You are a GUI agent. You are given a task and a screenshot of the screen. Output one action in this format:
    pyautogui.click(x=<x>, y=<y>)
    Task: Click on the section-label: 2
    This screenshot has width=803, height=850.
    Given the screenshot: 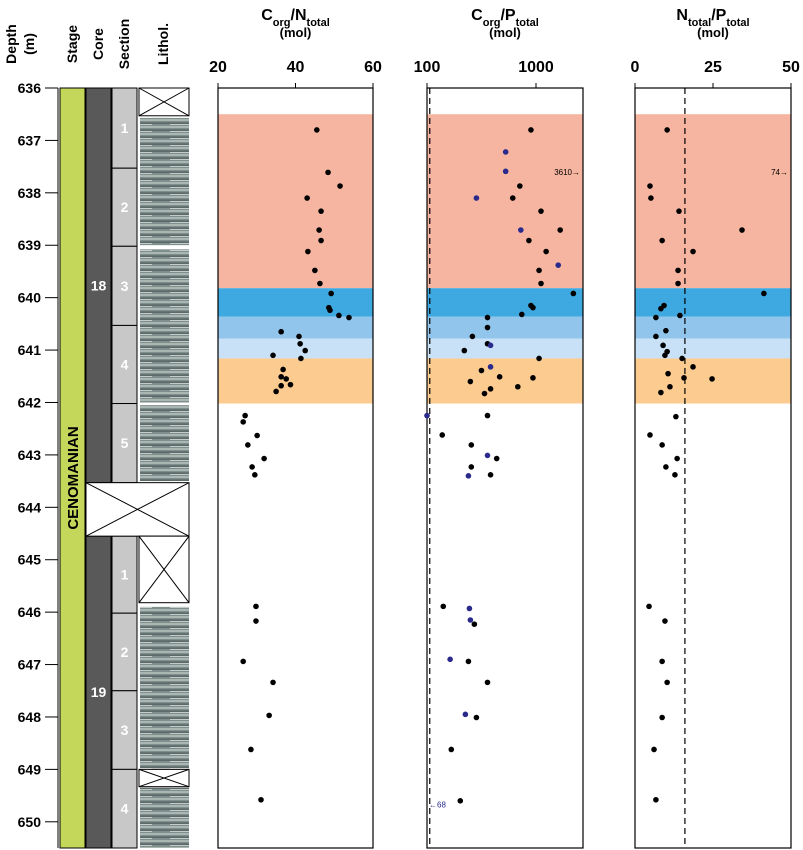 What is the action you would take?
    pyautogui.click(x=125, y=207)
    